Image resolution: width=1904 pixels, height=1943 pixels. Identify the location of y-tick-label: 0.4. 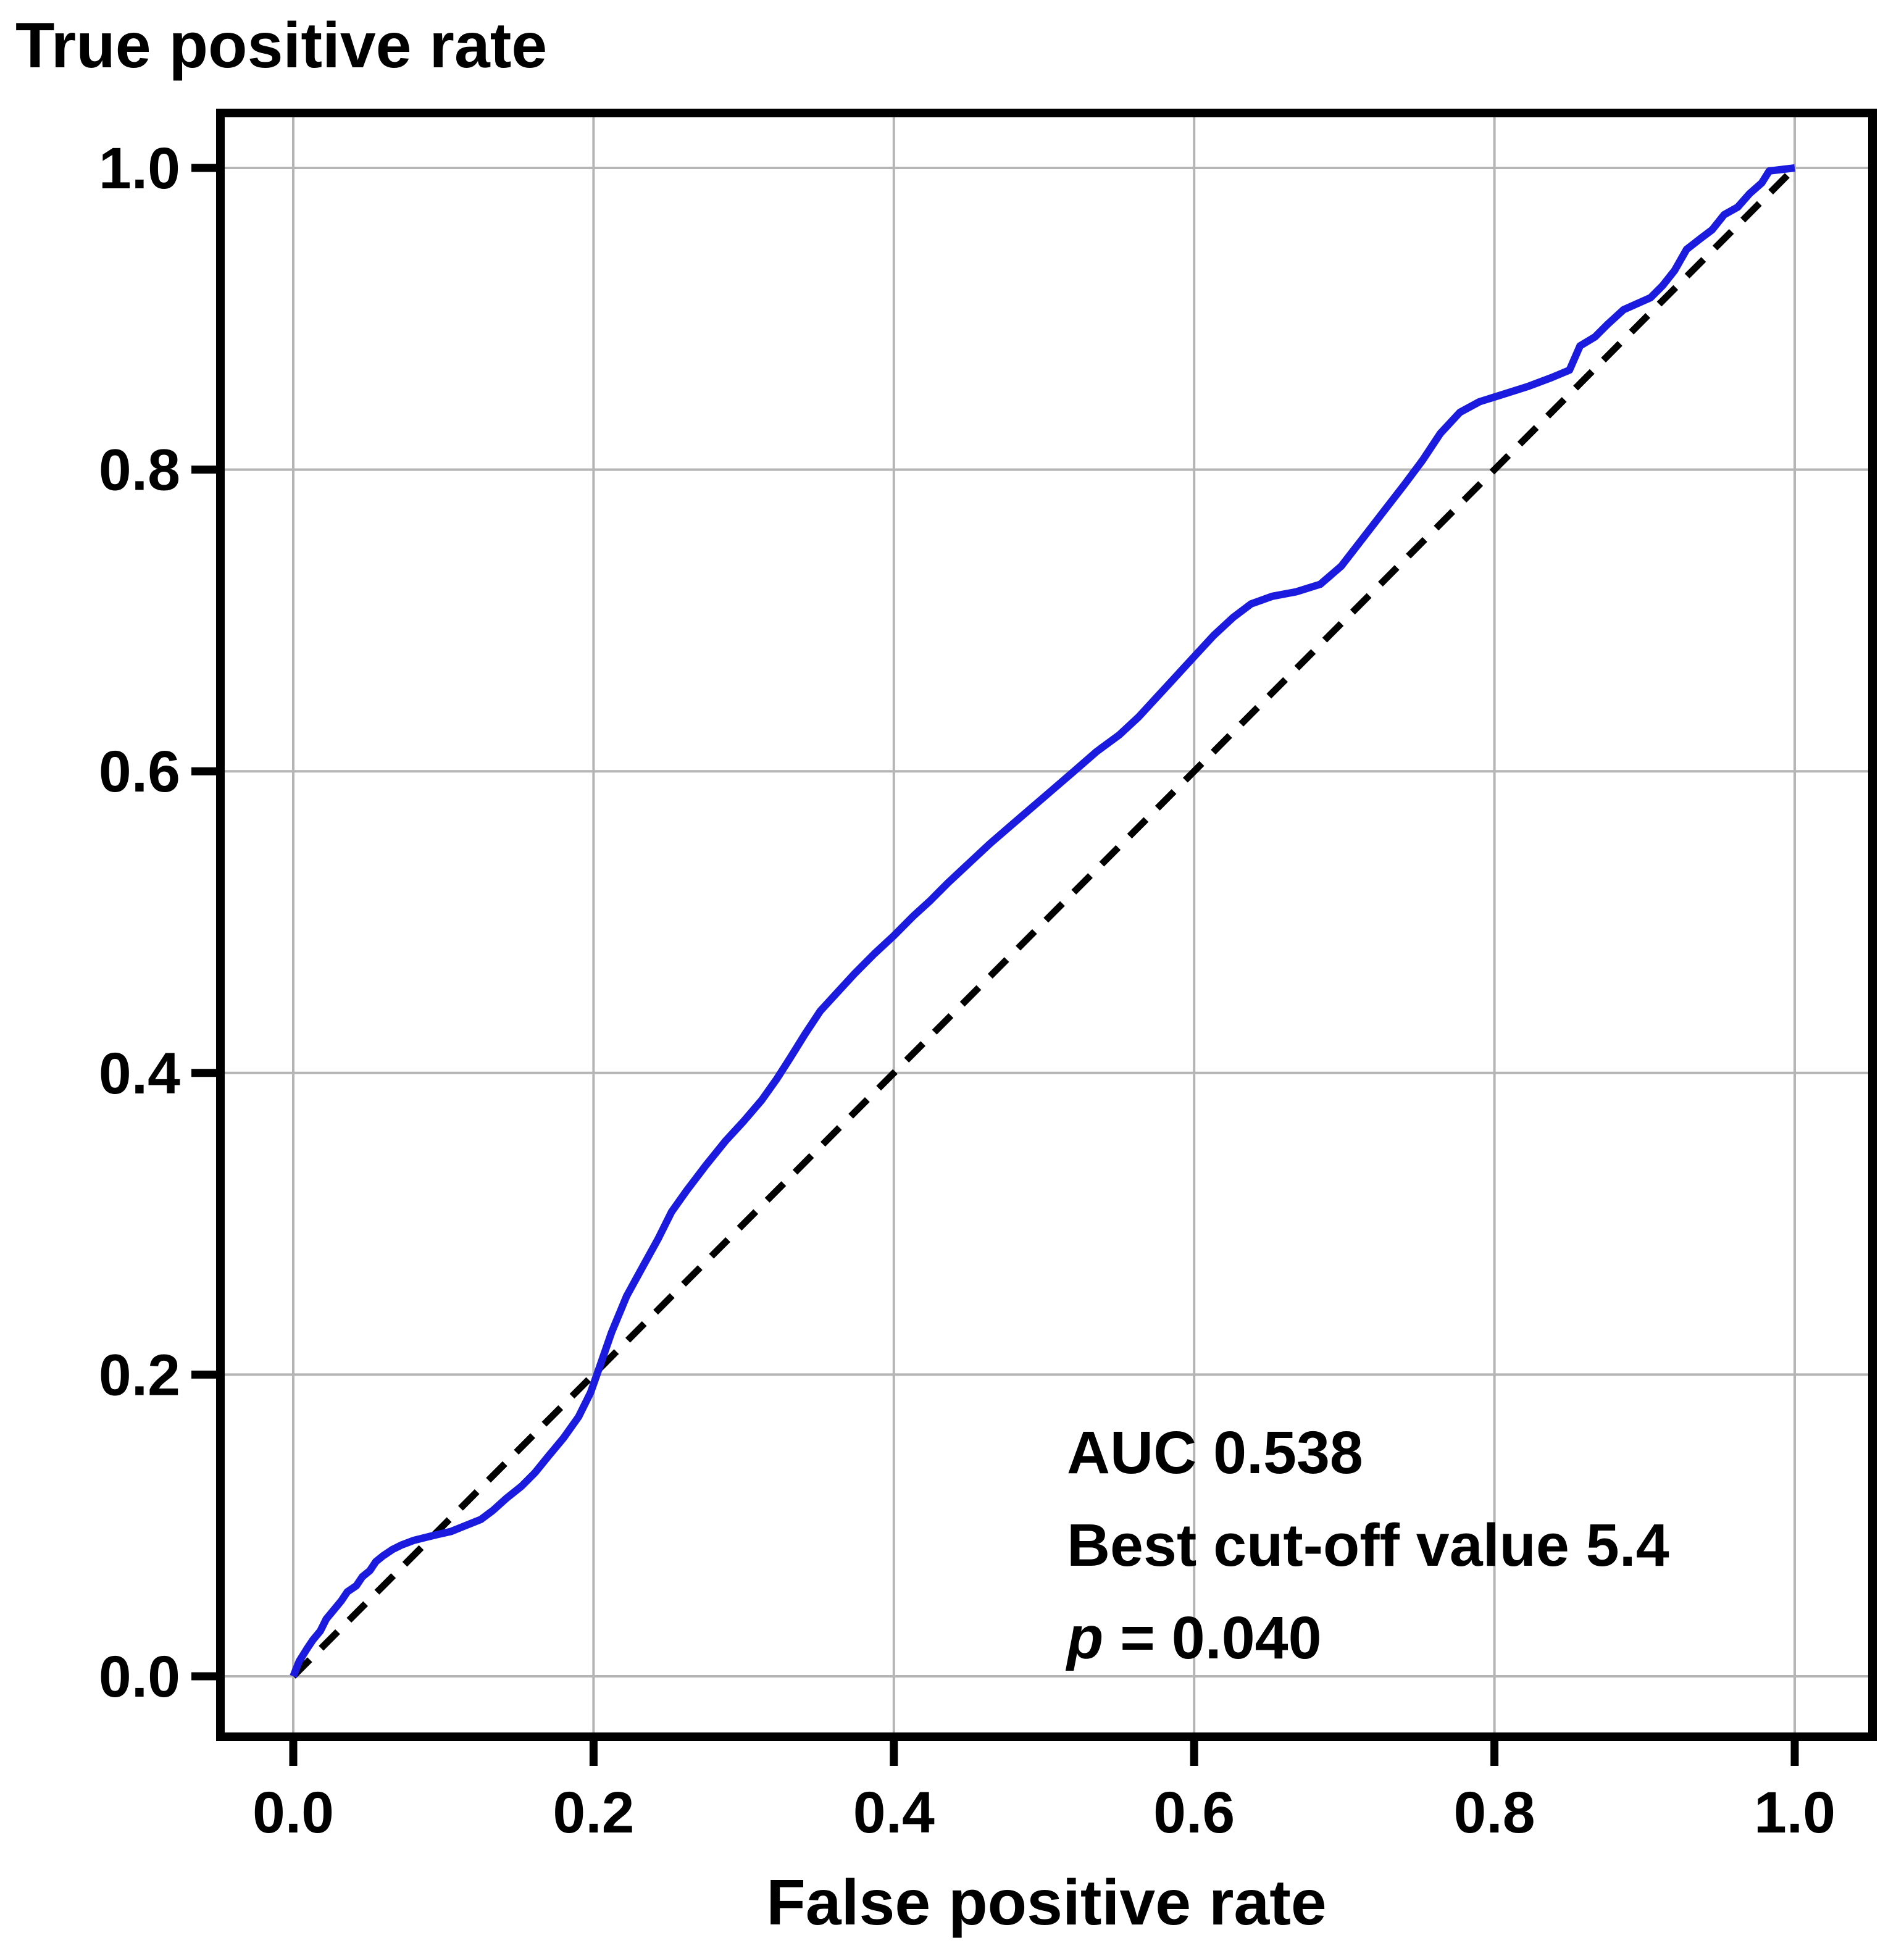
(139, 1074).